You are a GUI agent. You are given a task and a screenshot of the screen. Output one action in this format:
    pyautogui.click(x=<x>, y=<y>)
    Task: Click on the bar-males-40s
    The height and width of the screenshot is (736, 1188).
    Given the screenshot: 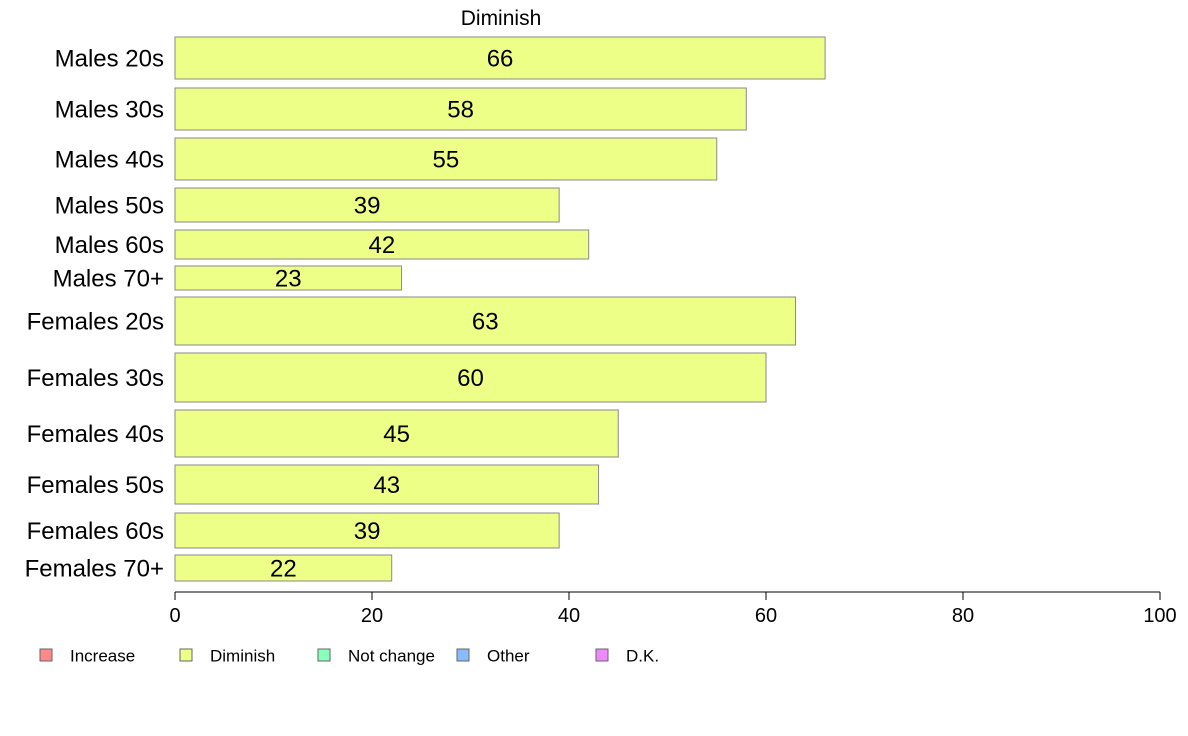 What is the action you would take?
    pyautogui.click(x=446, y=159)
    